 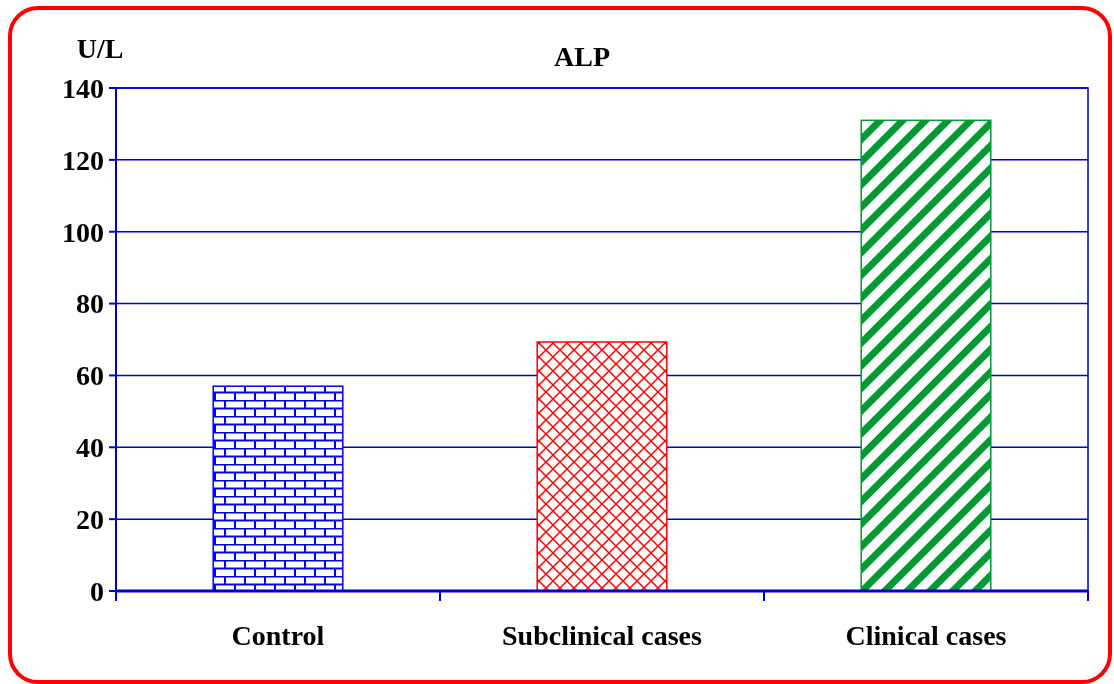 I want to click on y-tick-label: 120, so click(x=83, y=160).